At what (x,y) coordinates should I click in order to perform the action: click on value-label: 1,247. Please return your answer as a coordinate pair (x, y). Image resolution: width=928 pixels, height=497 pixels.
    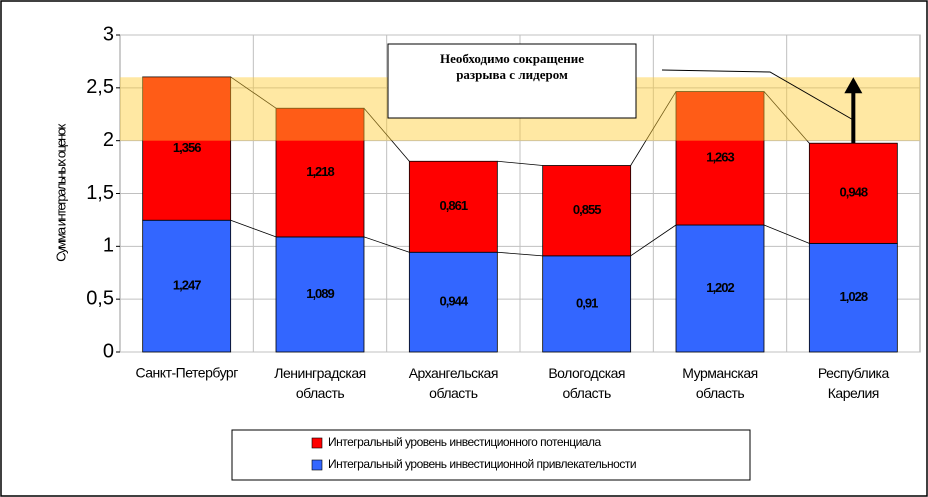
    Looking at the image, I should click on (187, 285).